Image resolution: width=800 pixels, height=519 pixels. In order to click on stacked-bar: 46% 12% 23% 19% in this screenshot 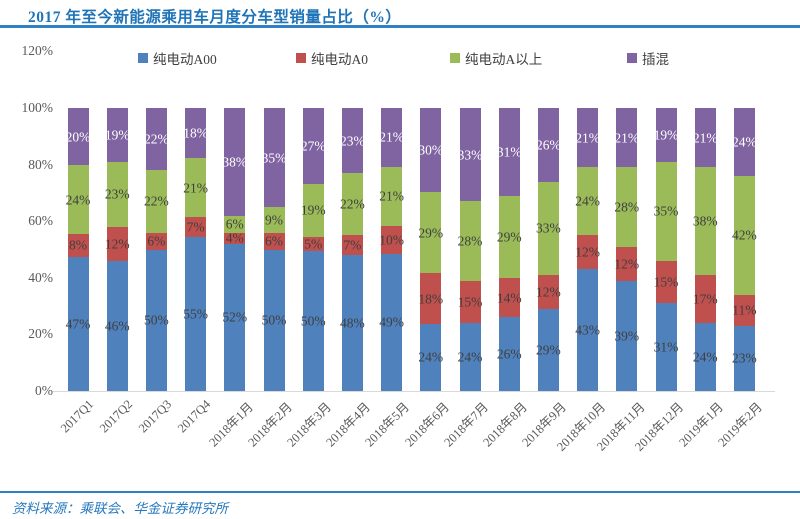, I will do `click(117, 249)`.